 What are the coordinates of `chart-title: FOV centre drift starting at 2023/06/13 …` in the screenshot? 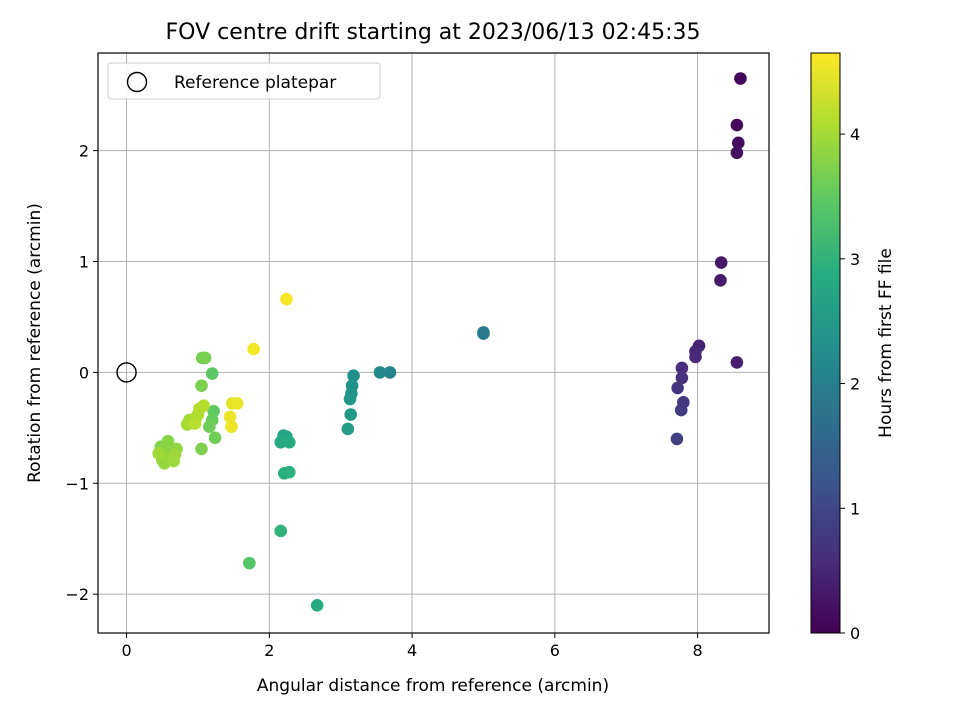 It's located at (433, 32).